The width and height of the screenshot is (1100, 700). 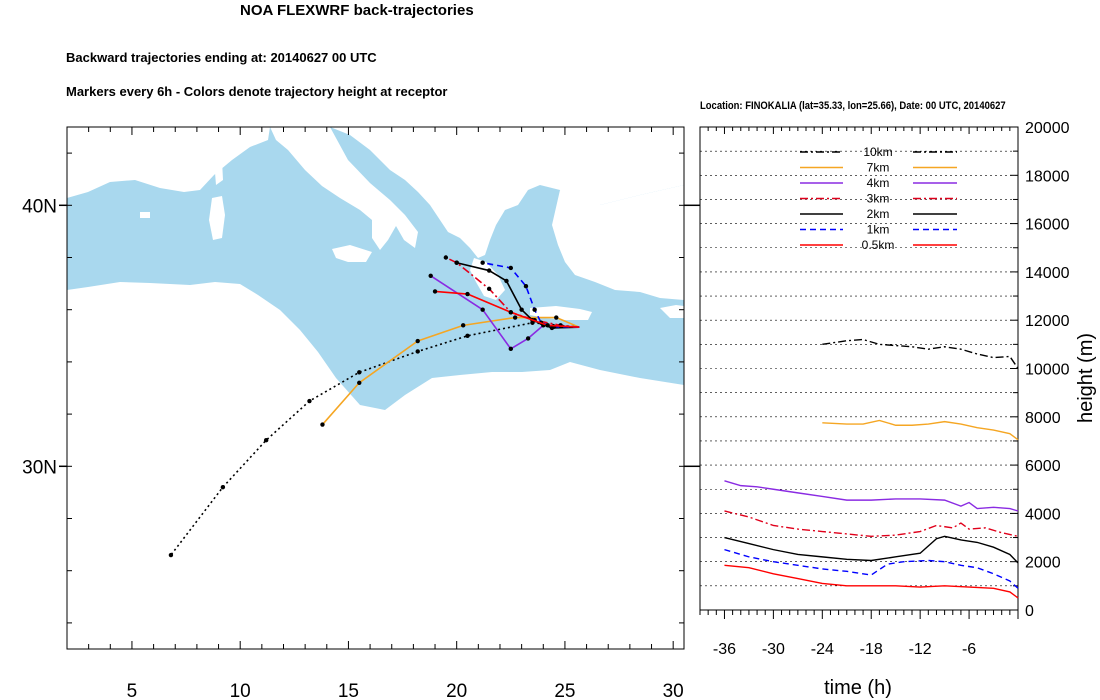 I want to click on height-line-7km, so click(x=920, y=430).